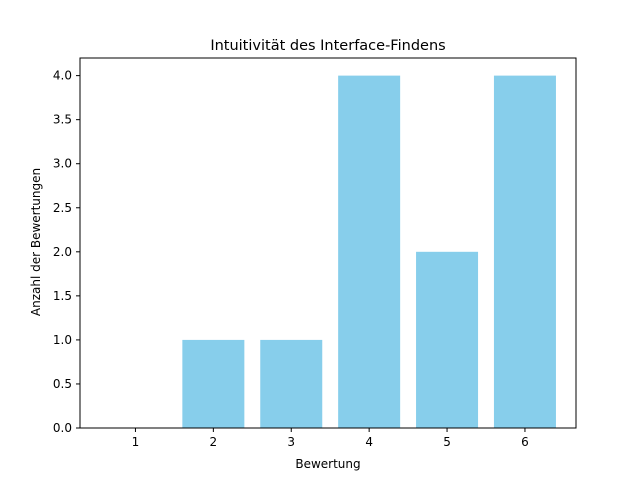  I want to click on x-tick-label: 4, so click(369, 442).